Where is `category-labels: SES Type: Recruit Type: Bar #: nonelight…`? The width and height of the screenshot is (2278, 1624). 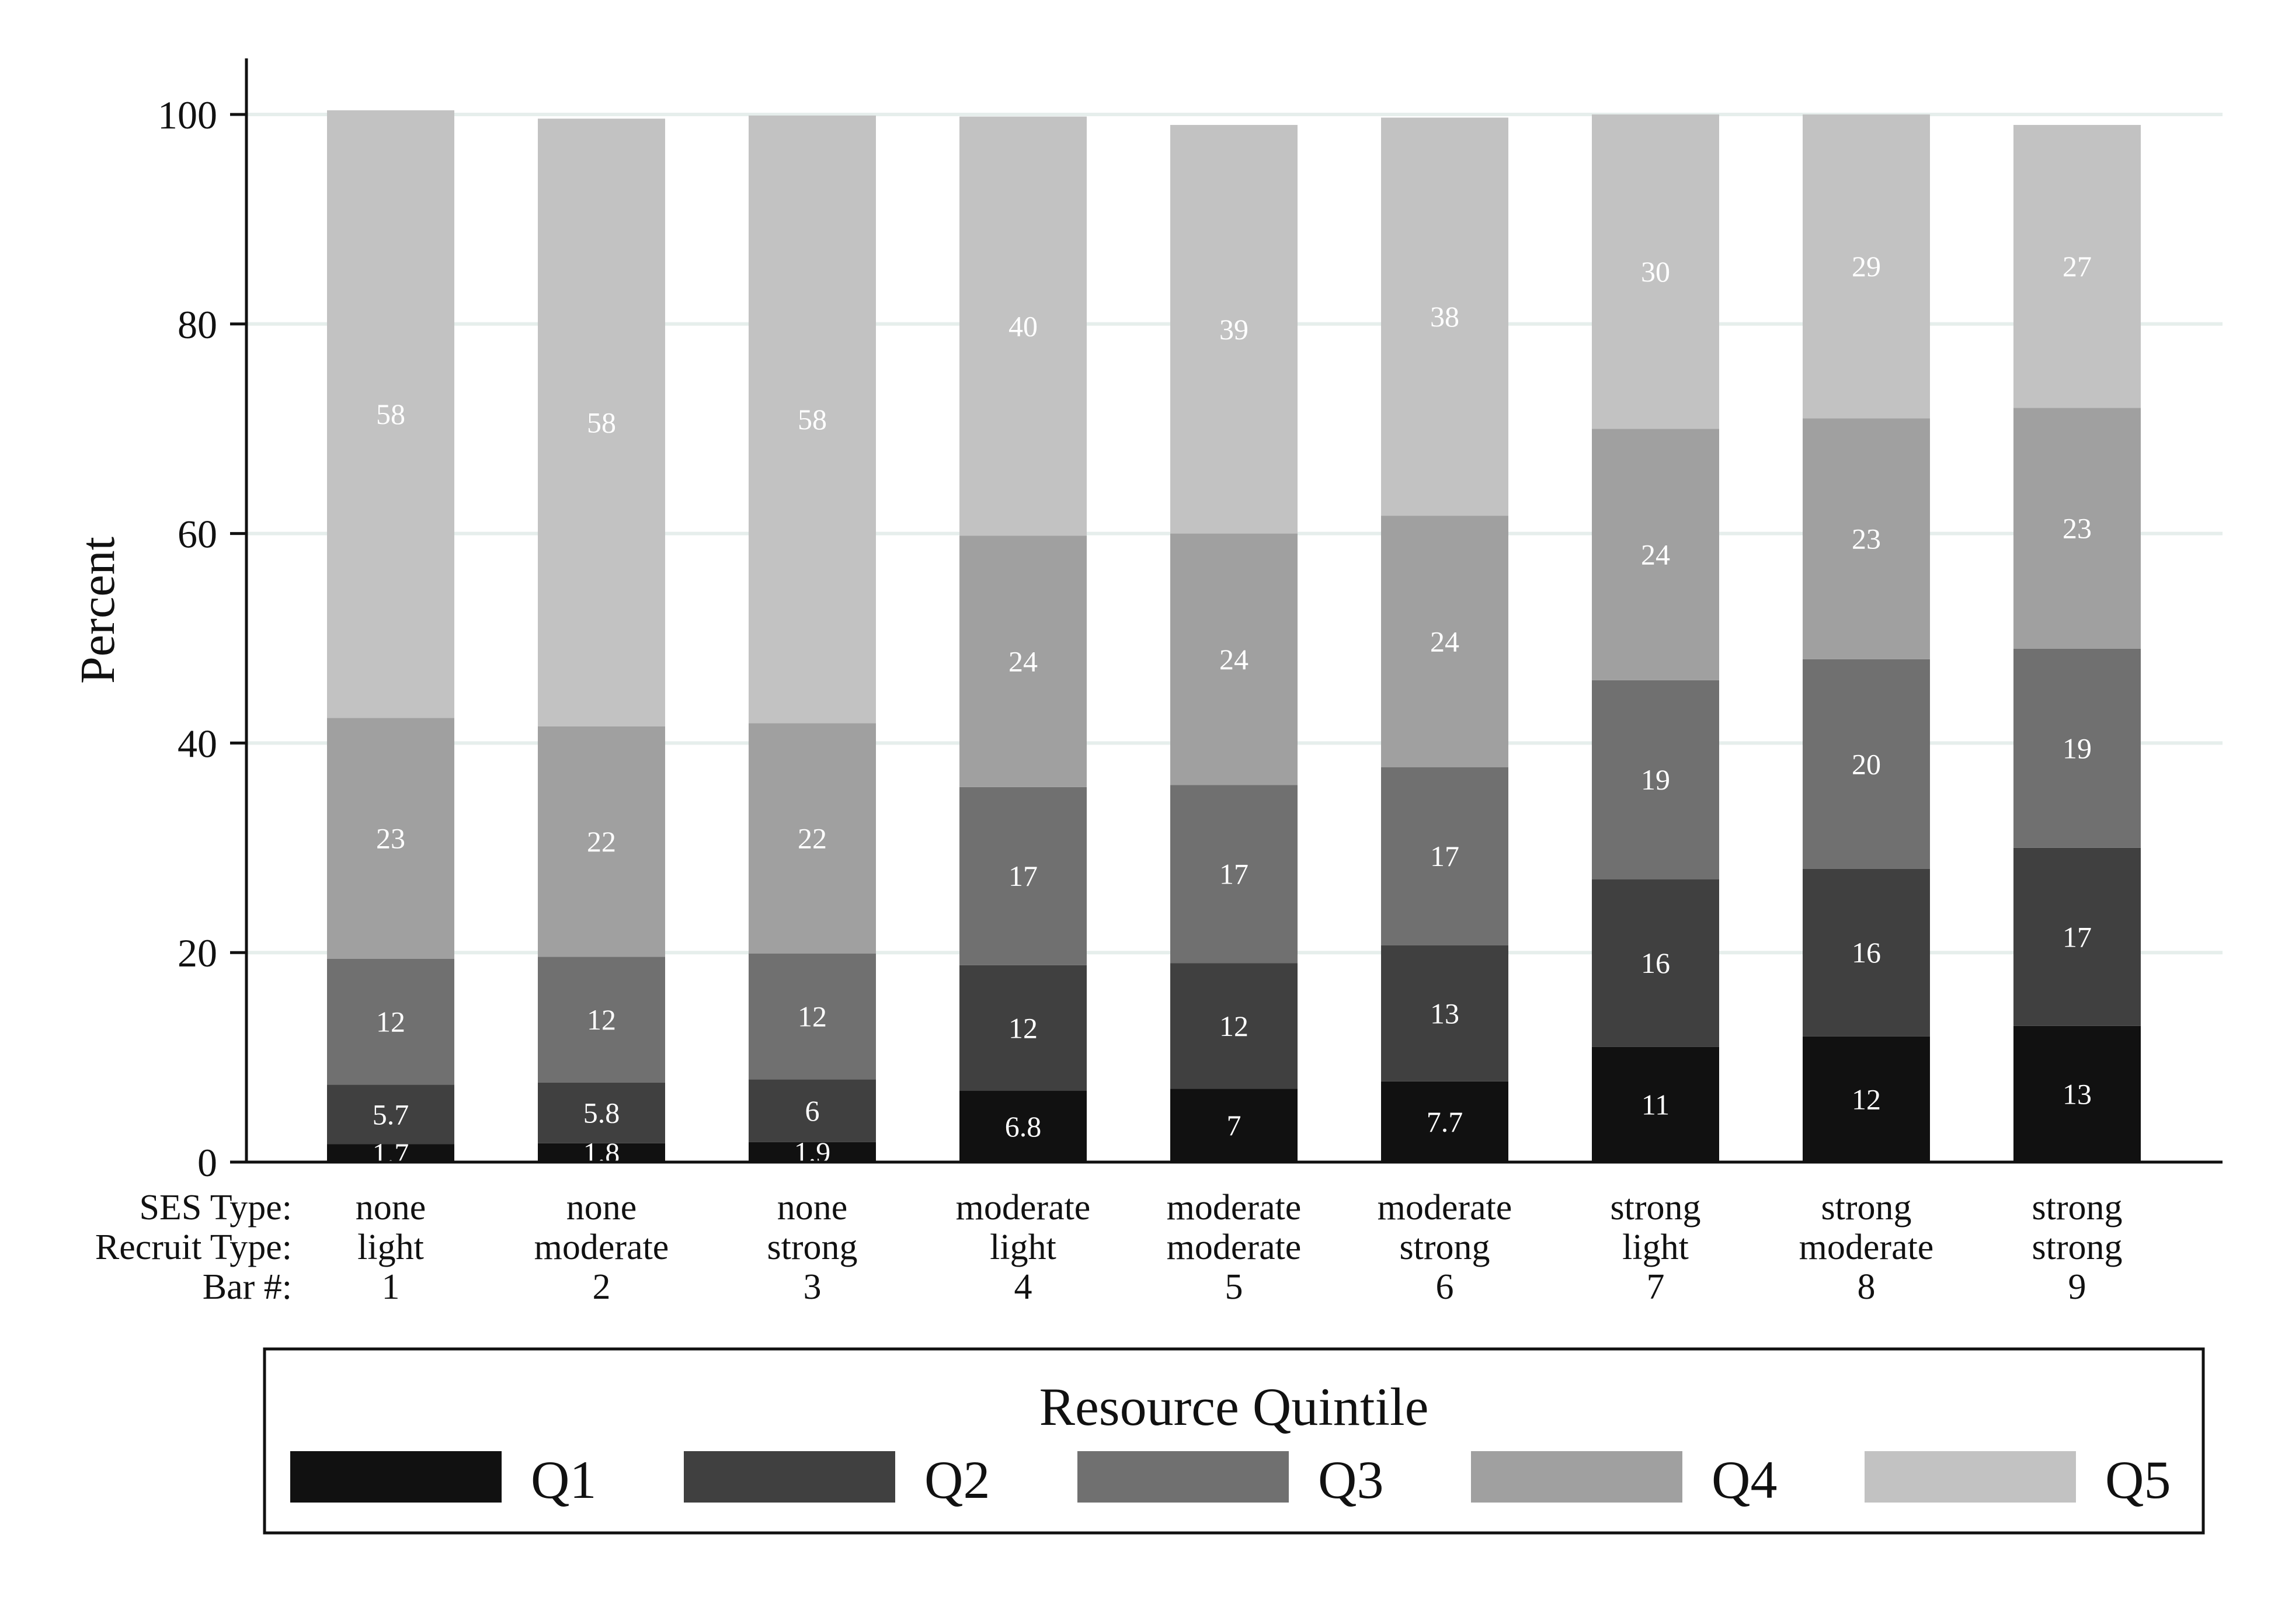 category-labels: SES Type: Recruit Type: Bar #: nonelight… is located at coordinates (1109, 1247).